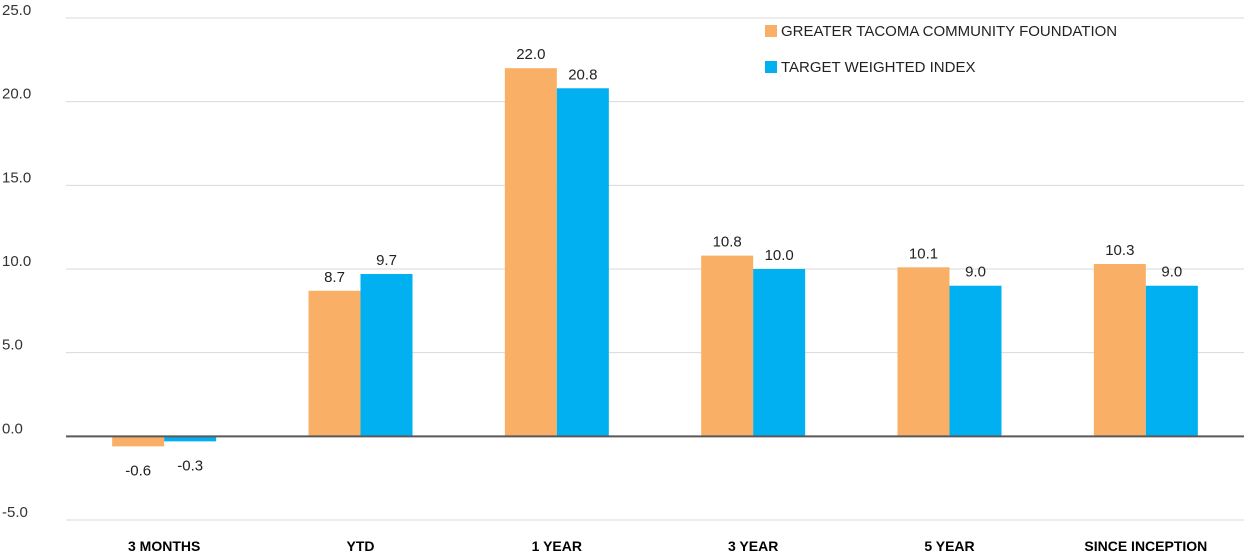  What do you see at coordinates (1119, 250) in the screenshot?
I see `data-label: 10.3` at bounding box center [1119, 250].